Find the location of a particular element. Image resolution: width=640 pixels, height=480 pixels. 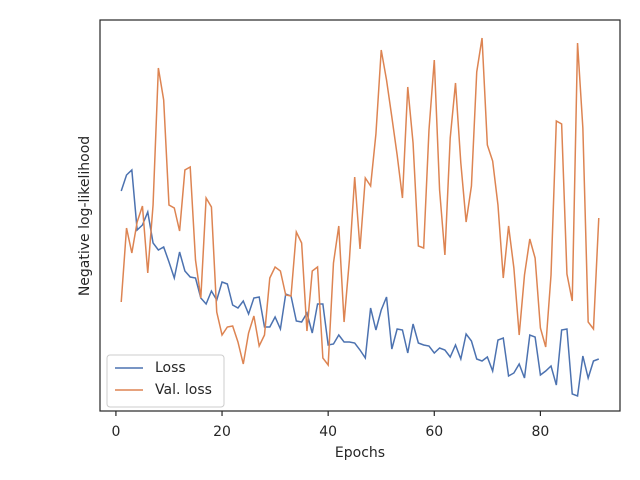

x-tick-label: 20 is located at coordinates (222, 432).